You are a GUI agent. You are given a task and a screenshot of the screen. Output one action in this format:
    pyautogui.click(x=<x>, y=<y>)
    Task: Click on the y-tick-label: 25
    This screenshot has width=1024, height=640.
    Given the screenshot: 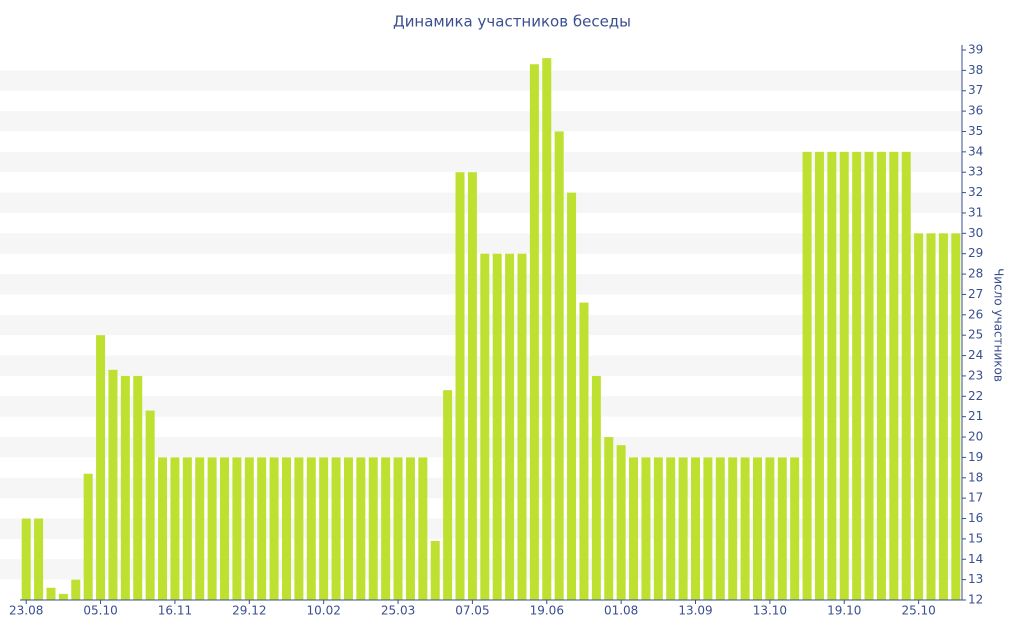 What is the action you would take?
    pyautogui.click(x=975, y=335)
    